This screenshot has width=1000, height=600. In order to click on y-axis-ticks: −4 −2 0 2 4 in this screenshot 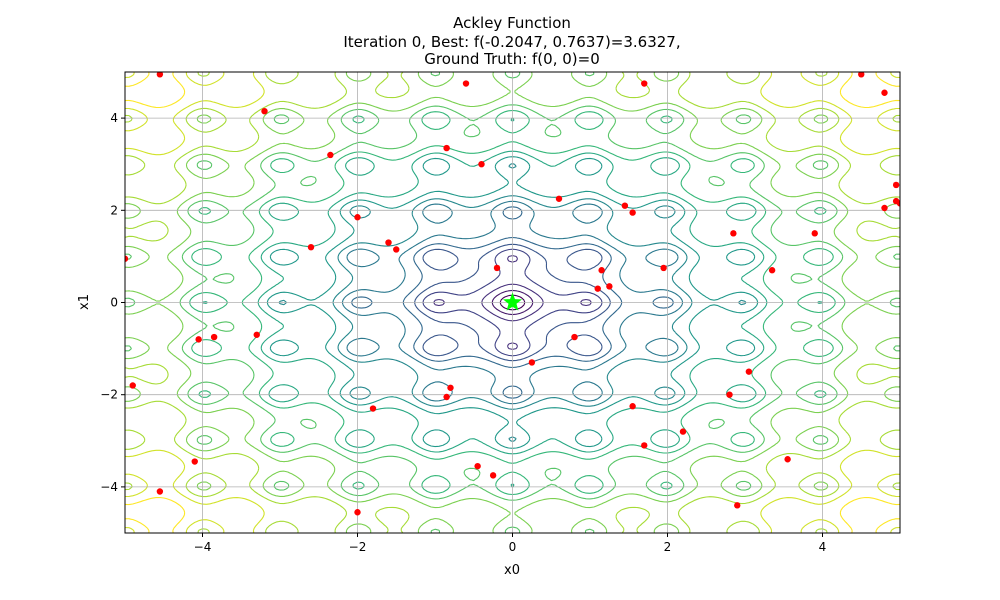, I will do `click(112, 302)`.